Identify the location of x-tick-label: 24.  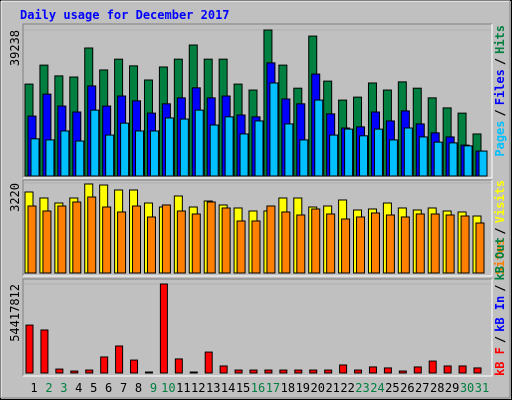
(377, 388).